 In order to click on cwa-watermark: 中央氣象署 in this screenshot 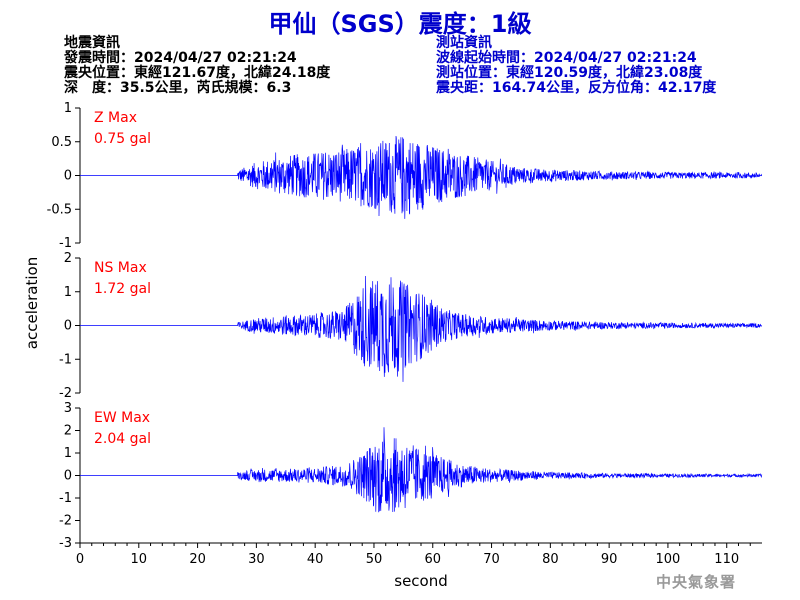, I will do `click(696, 582)`.